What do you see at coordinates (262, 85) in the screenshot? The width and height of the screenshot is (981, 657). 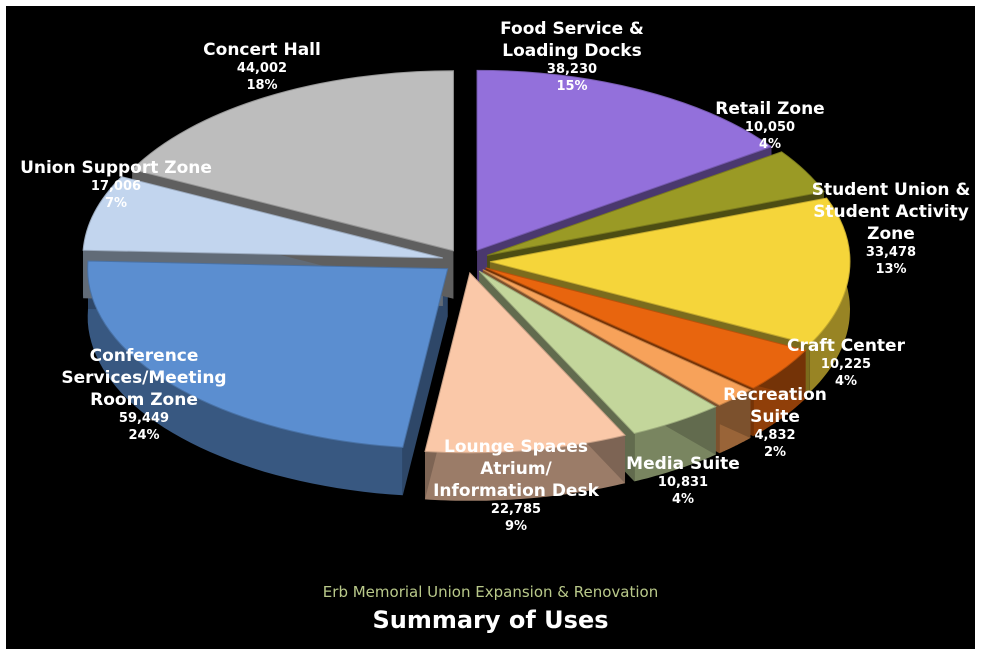 I see `slice-percent-concert-hall: 18%` at bounding box center [262, 85].